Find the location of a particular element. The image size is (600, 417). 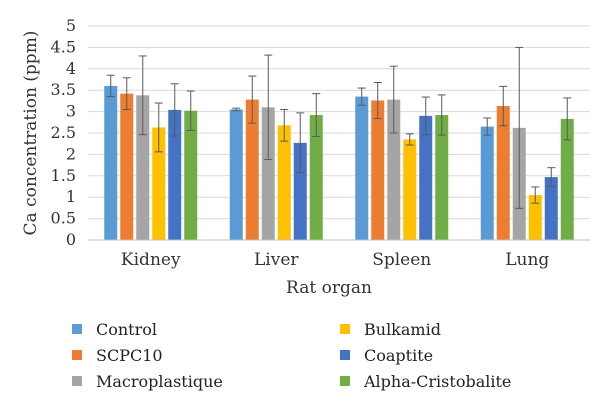

y-tick-labels: 0 0.5 1 1.5 2 2.5 3 3.5 4 4.5 5 is located at coordinates (63, 132).